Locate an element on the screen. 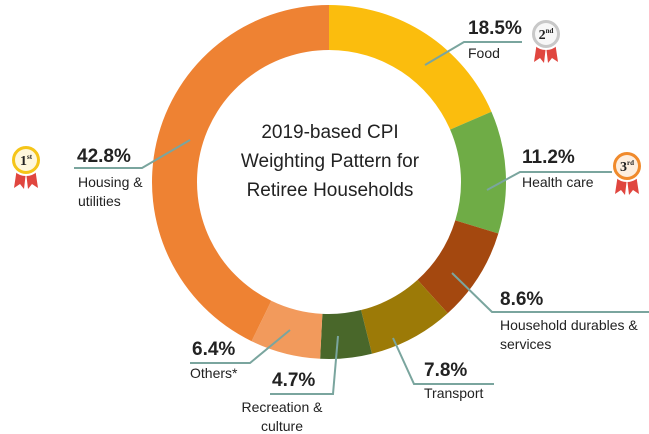  badge-rank: 2 is located at coordinates (542, 35).